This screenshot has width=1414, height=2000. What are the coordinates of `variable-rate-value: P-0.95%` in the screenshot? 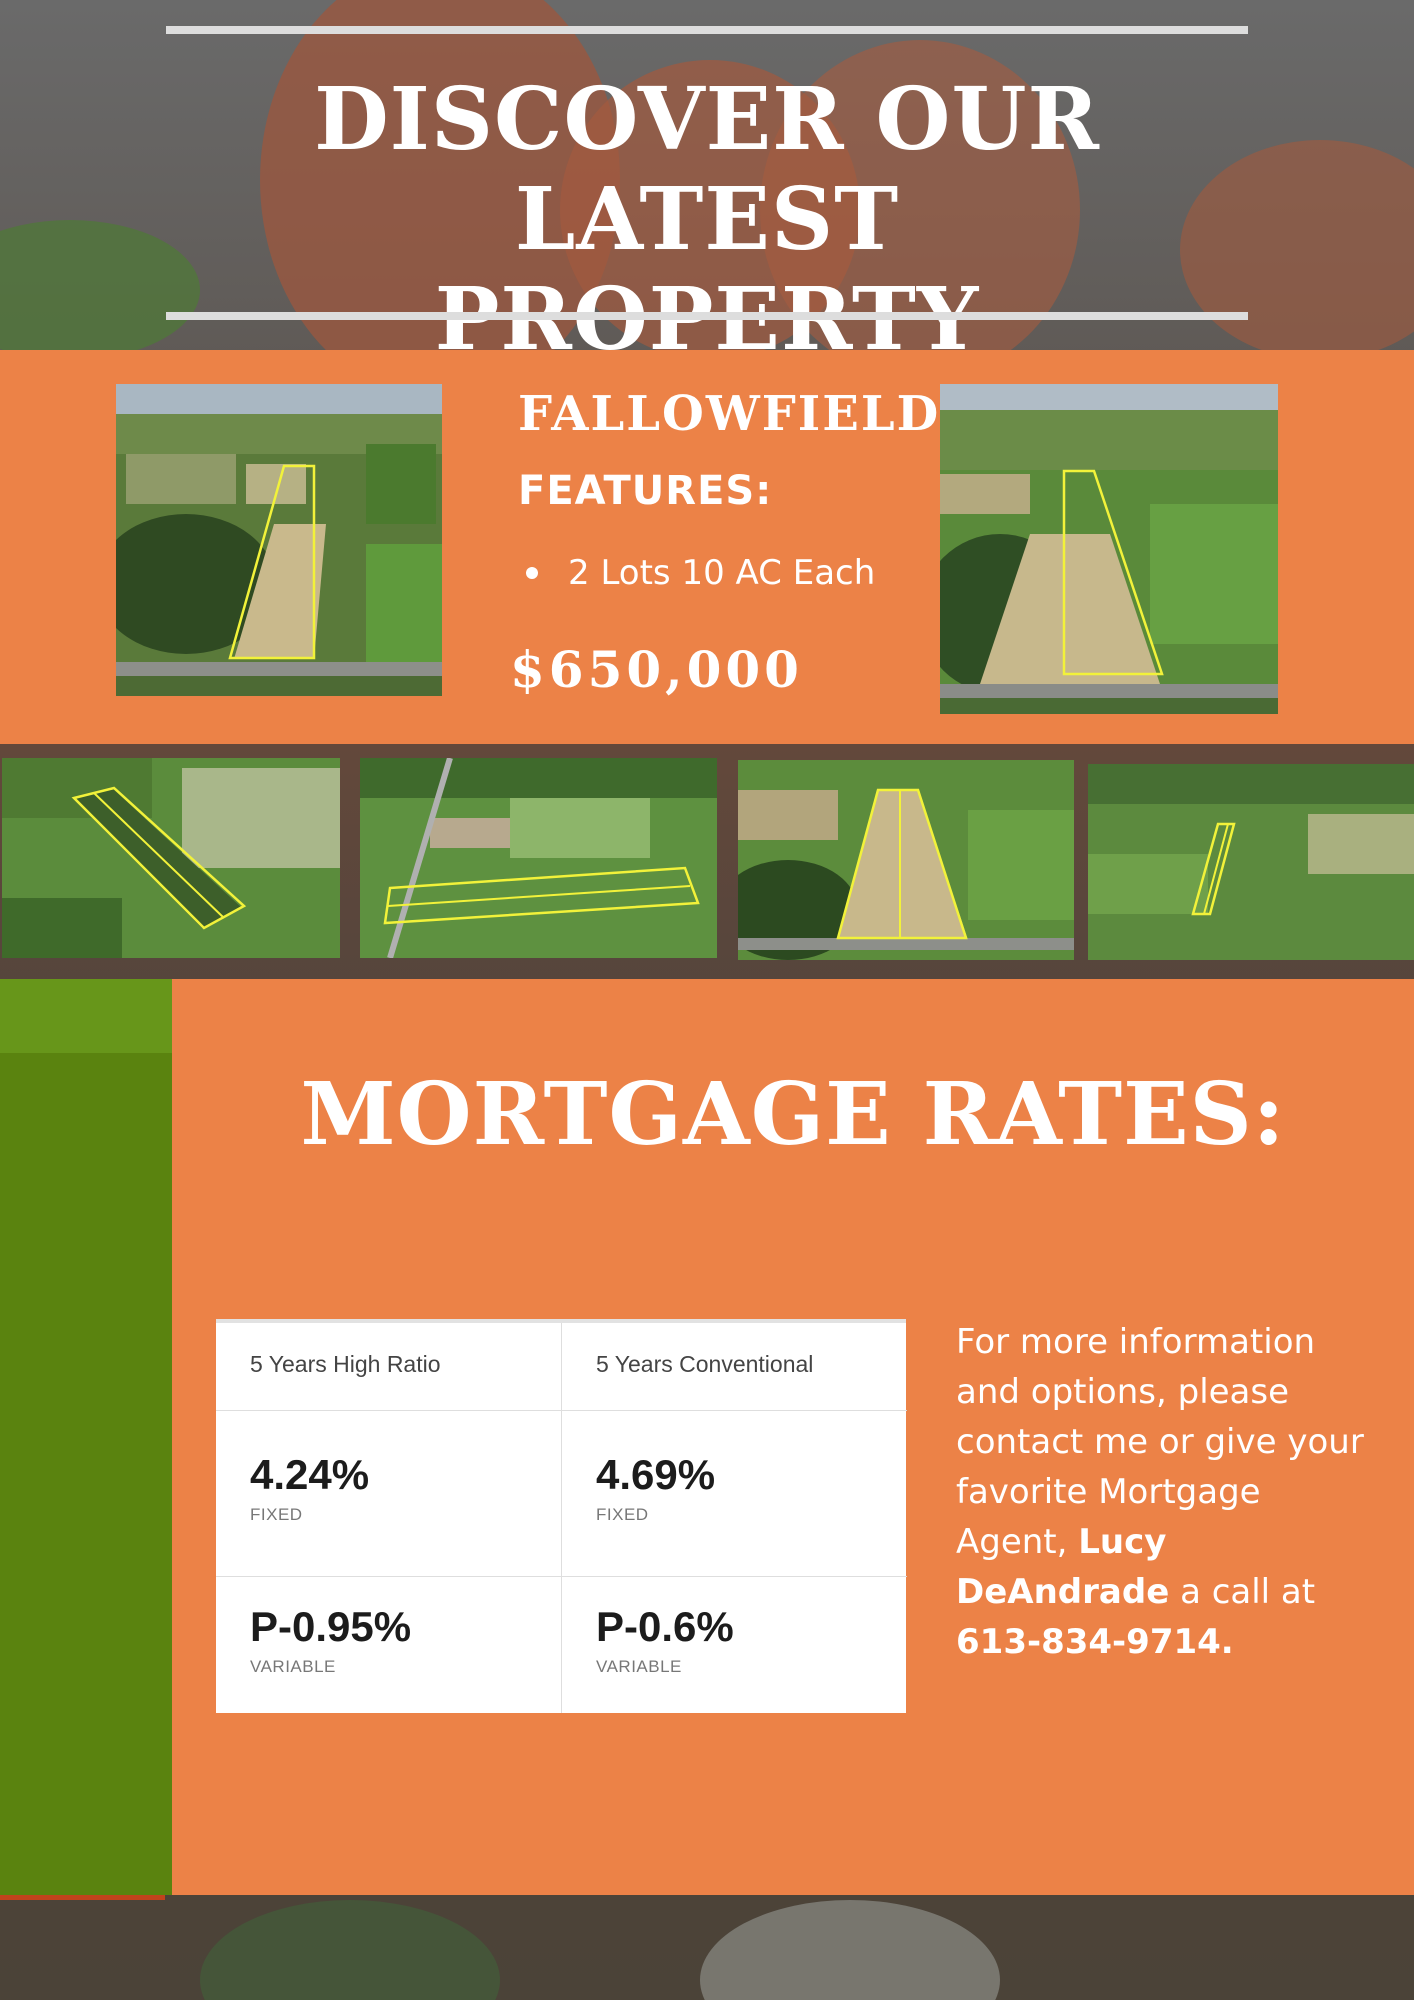 It's located at (331, 1626).